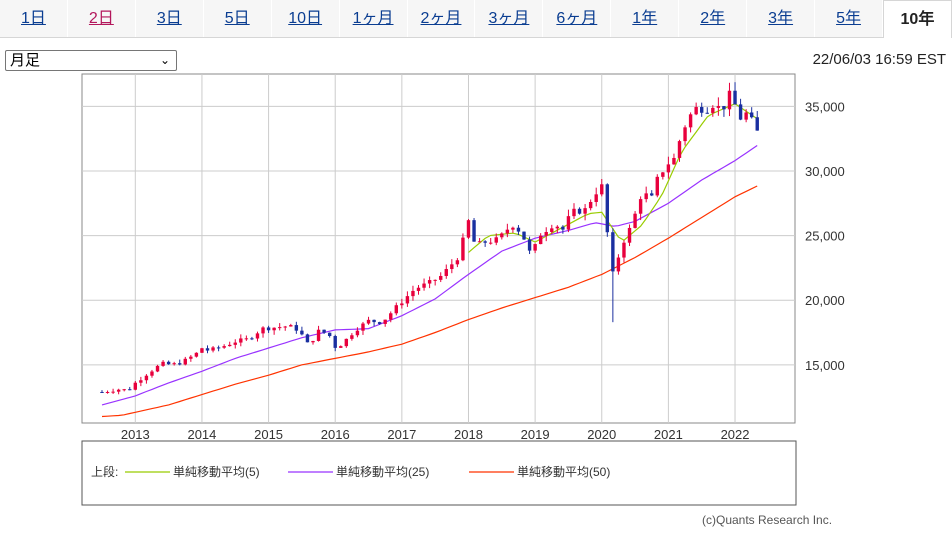 The height and width of the screenshot is (538, 952). What do you see at coordinates (917, 19) in the screenshot?
I see `tab-13: 10年` at bounding box center [917, 19].